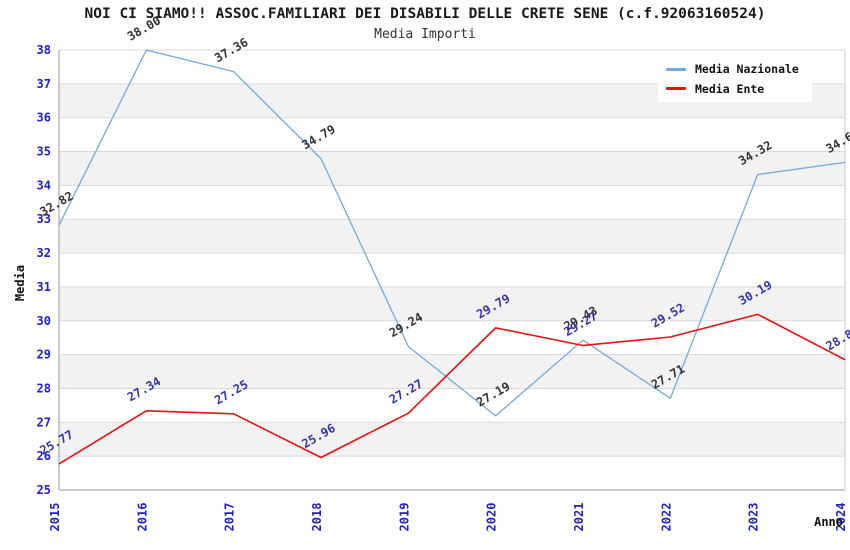 Image resolution: width=850 pixels, height=550 pixels. Describe the element at coordinates (44, 287) in the screenshot. I see `y-tick-label: 31` at that location.